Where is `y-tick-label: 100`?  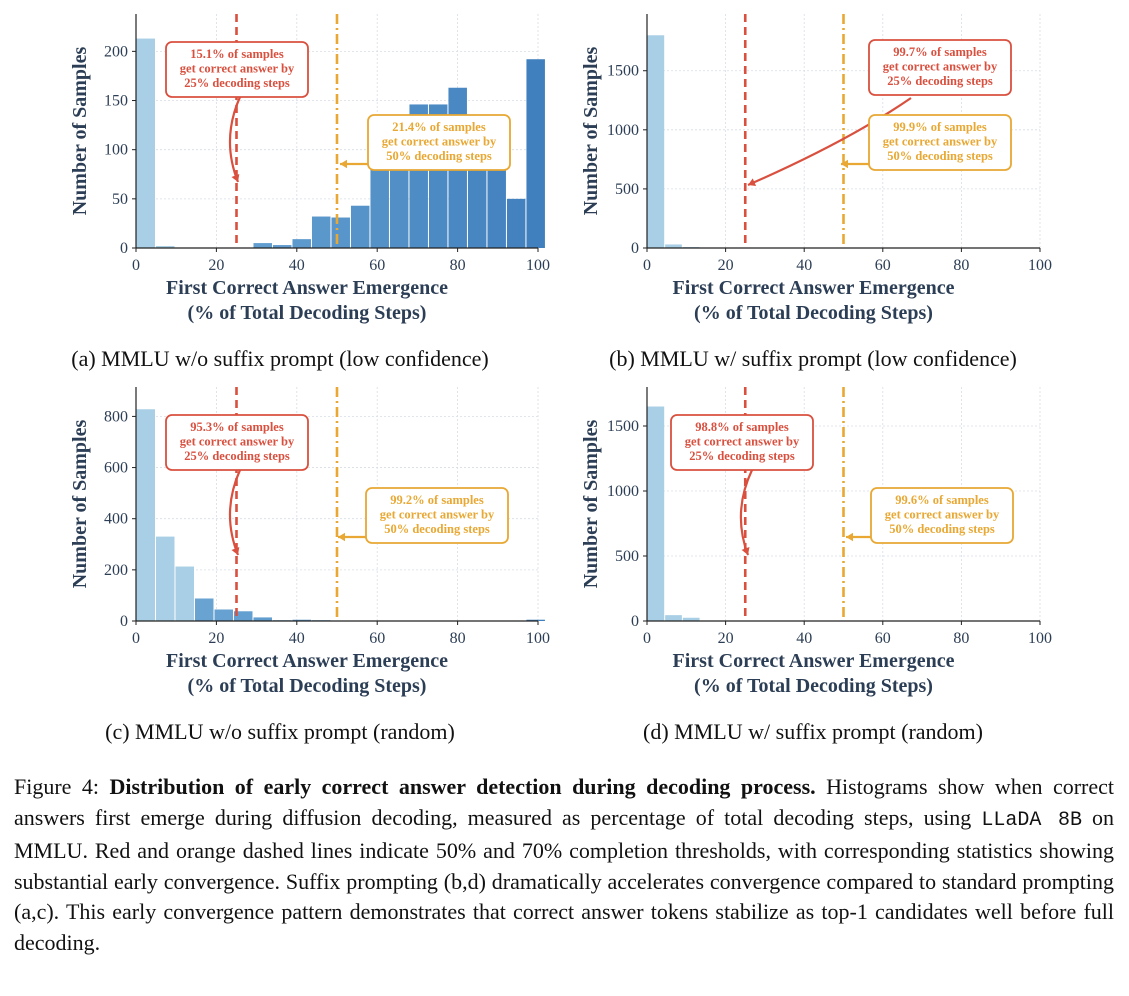 y-tick-label: 100 is located at coordinates (116, 150).